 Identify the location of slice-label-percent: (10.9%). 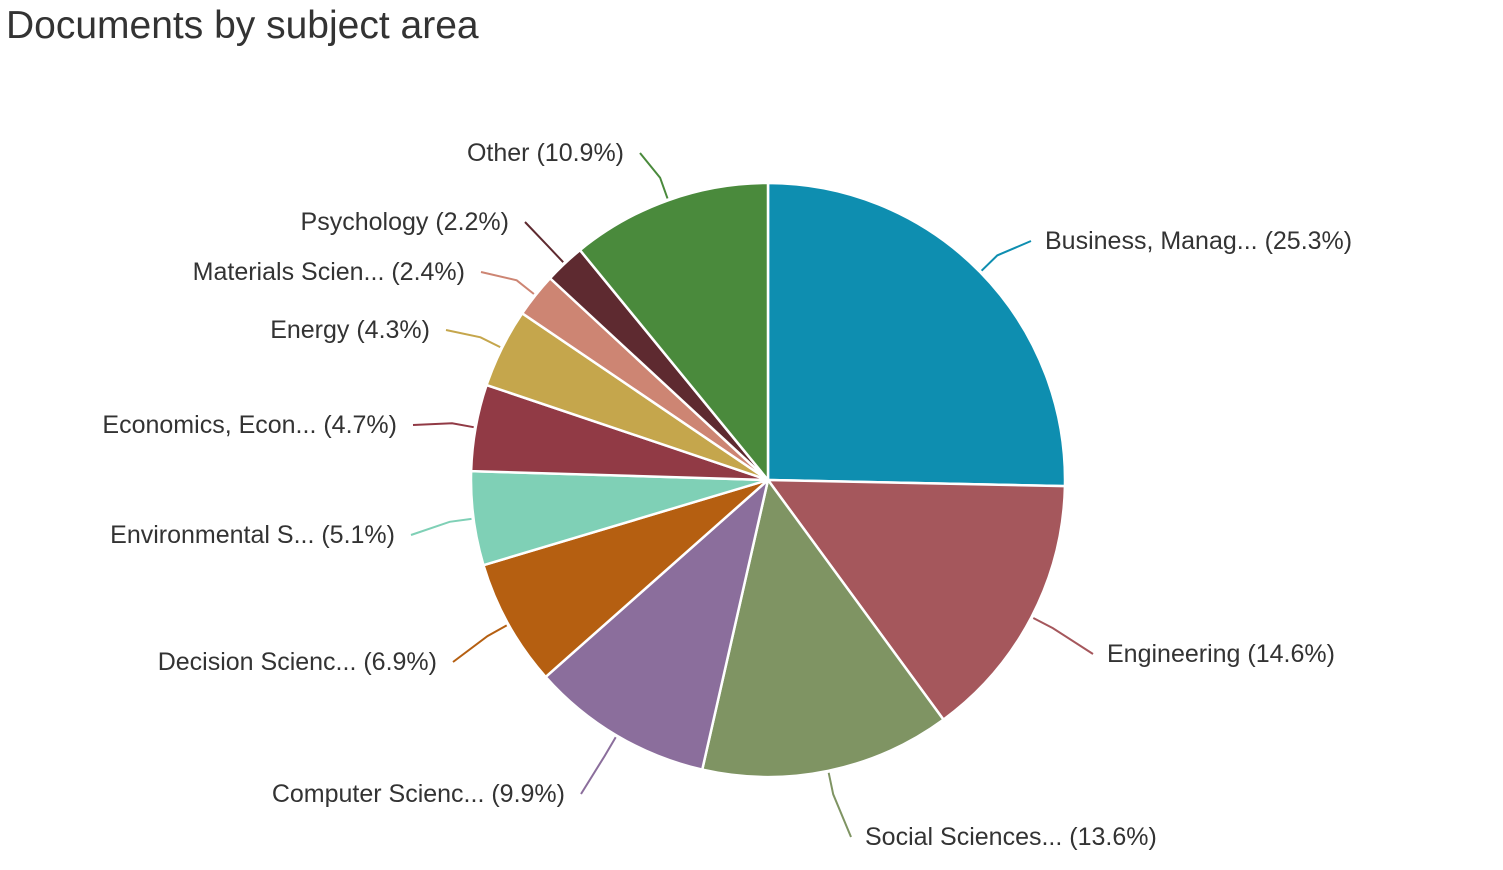
(577, 153).